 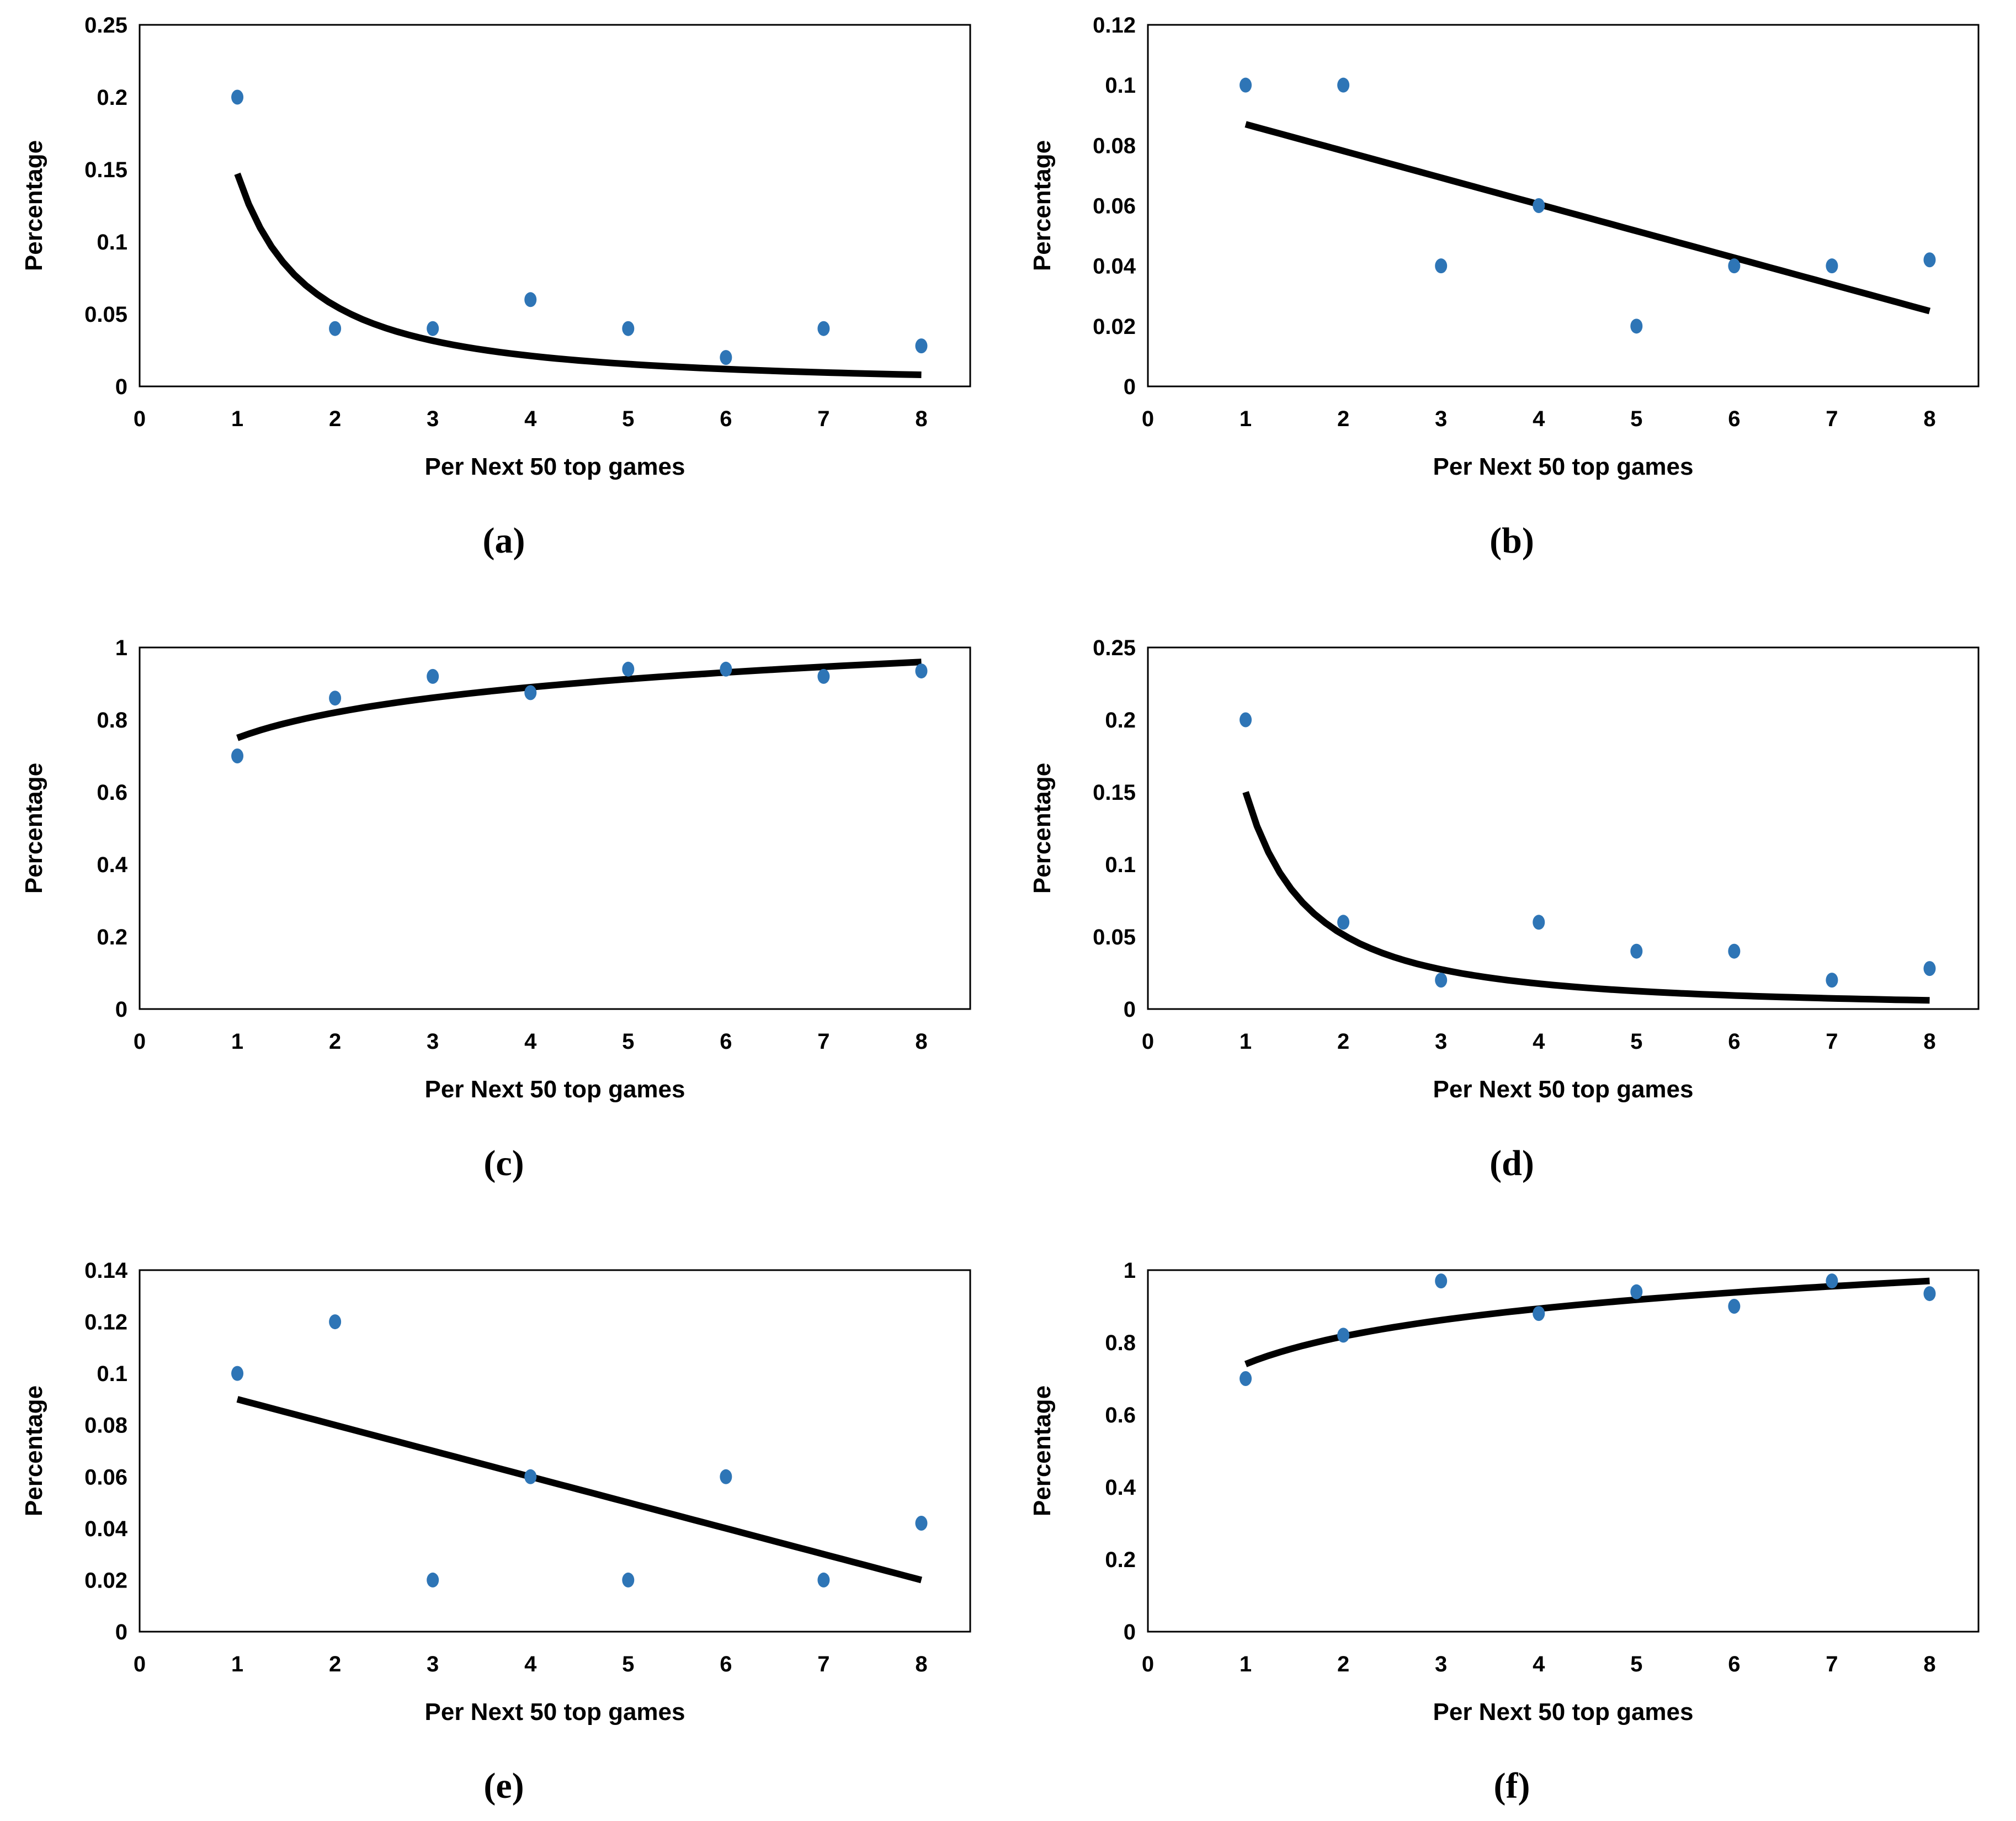 I want to click on y-tick-label: 0.2, so click(x=112, y=98).